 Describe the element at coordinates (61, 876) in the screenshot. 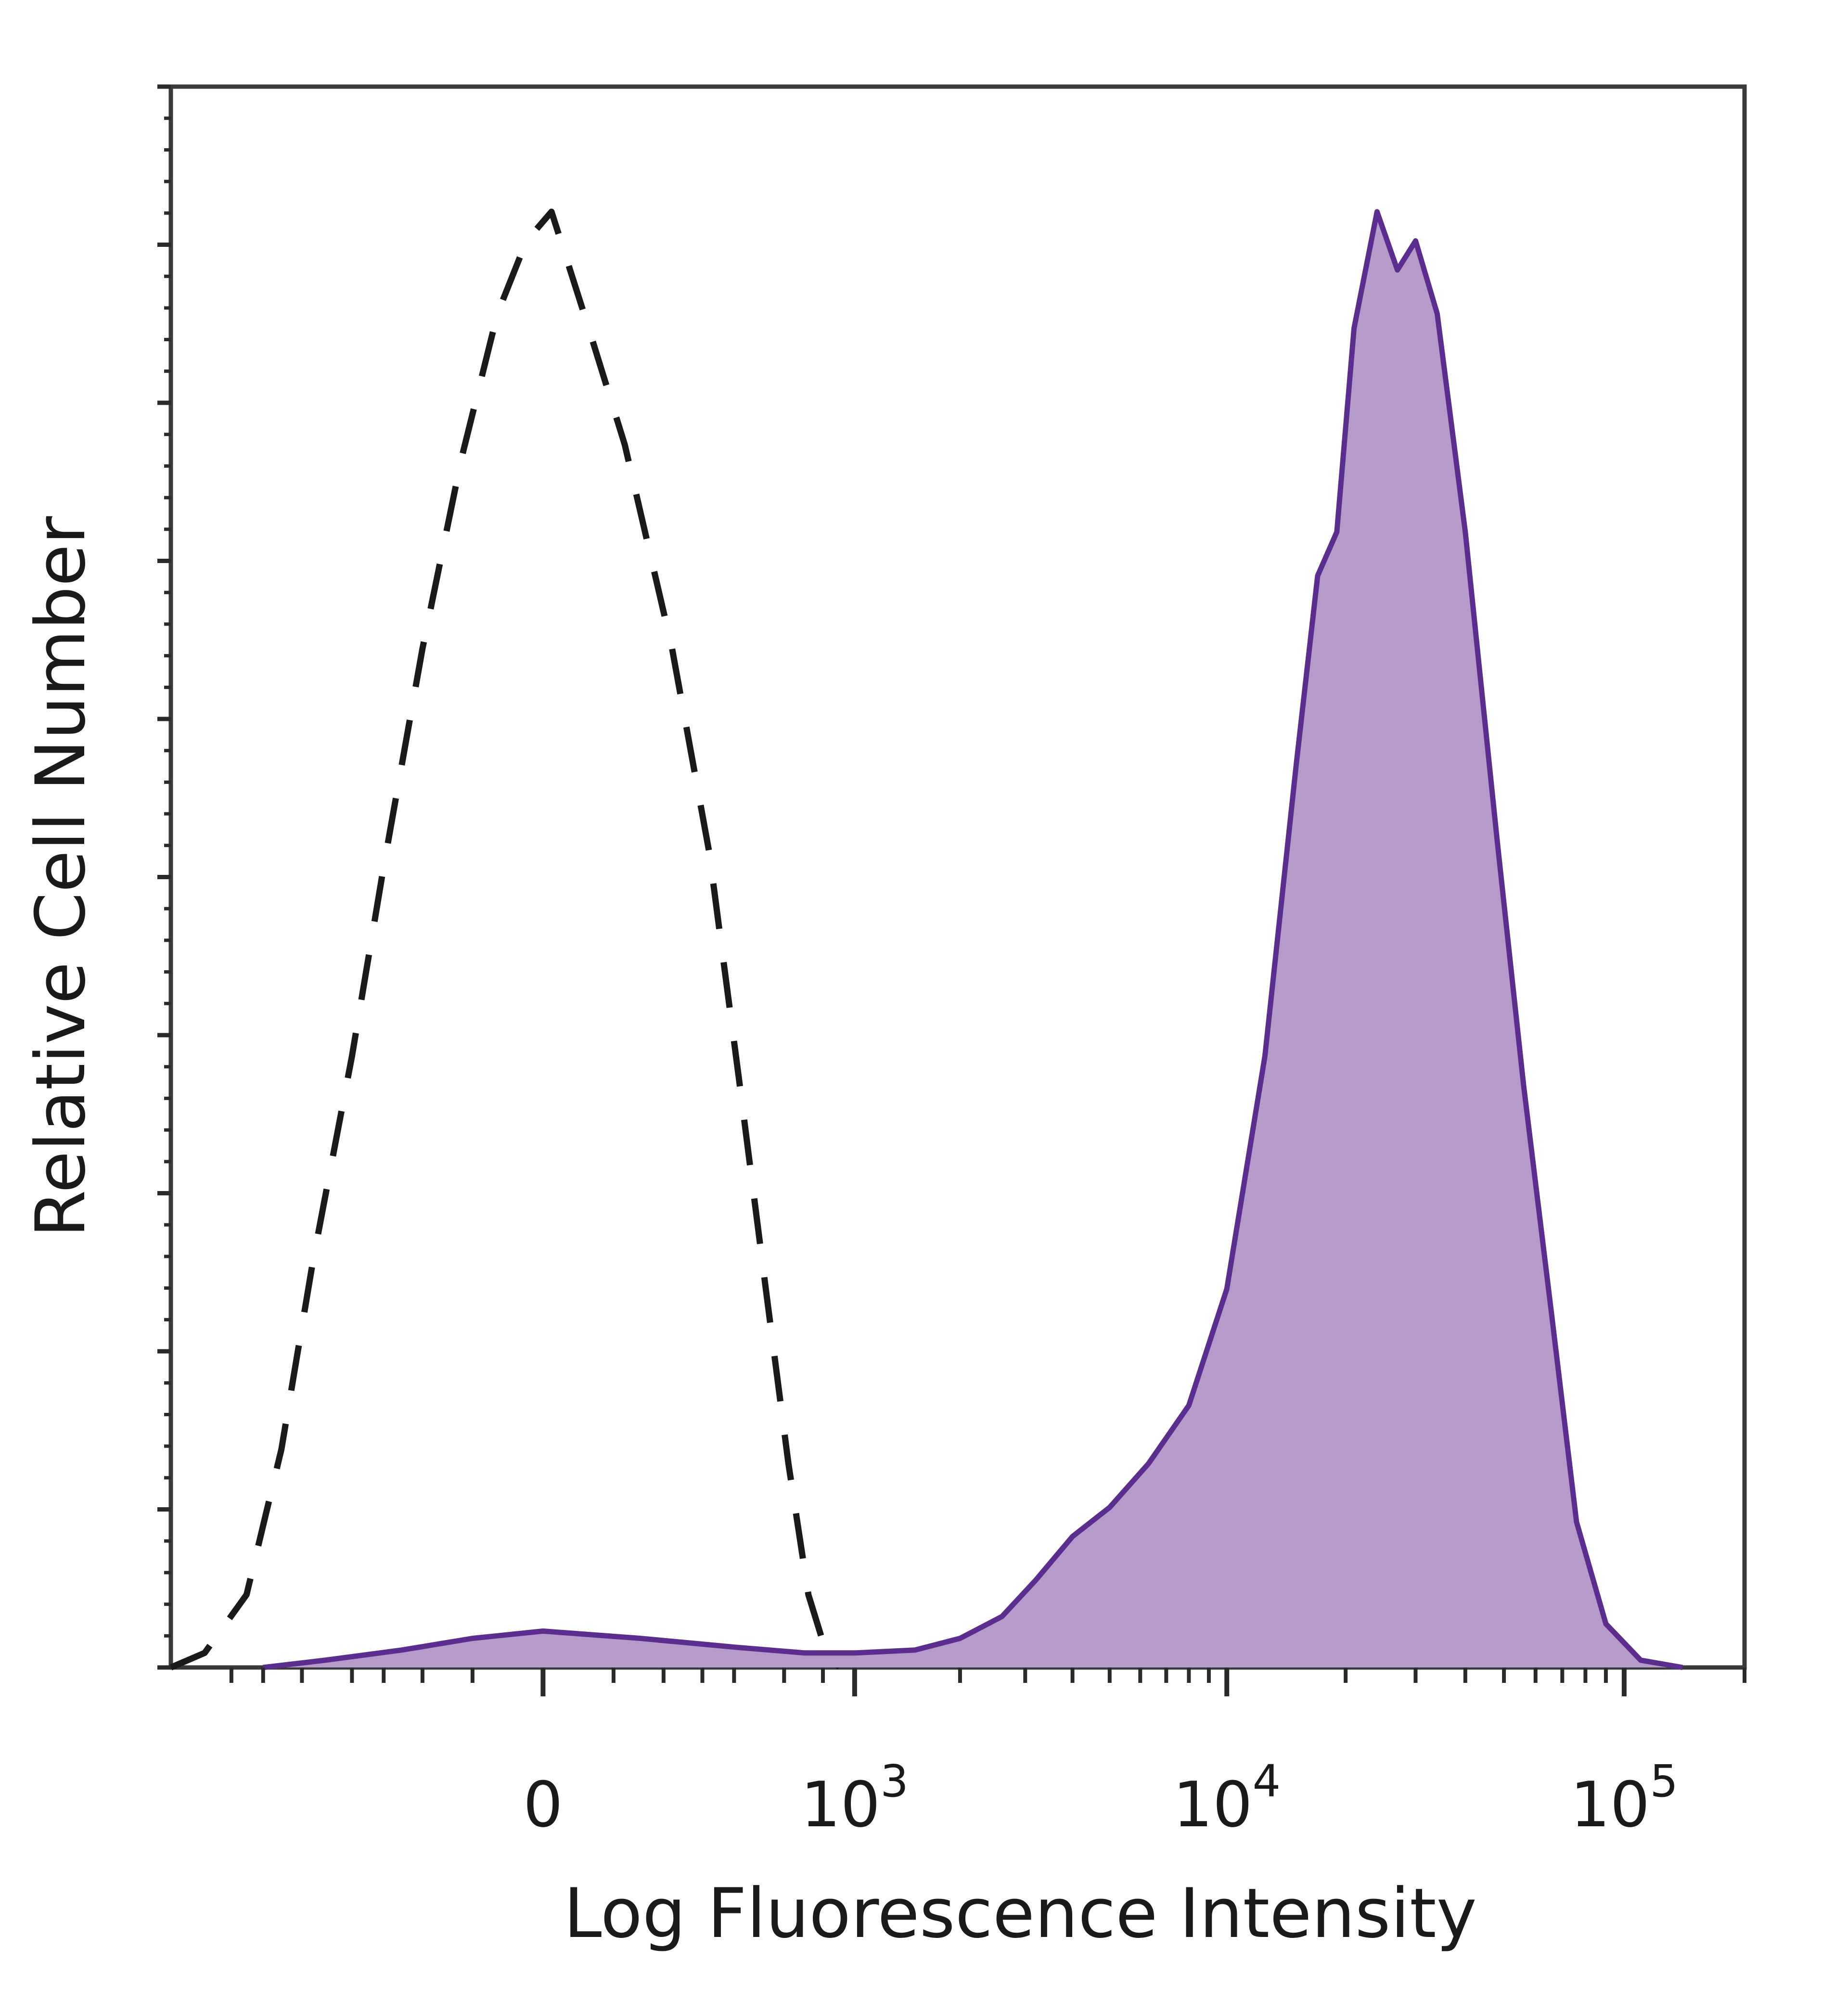

I see `y-axis-label: Relative Cell Number` at that location.